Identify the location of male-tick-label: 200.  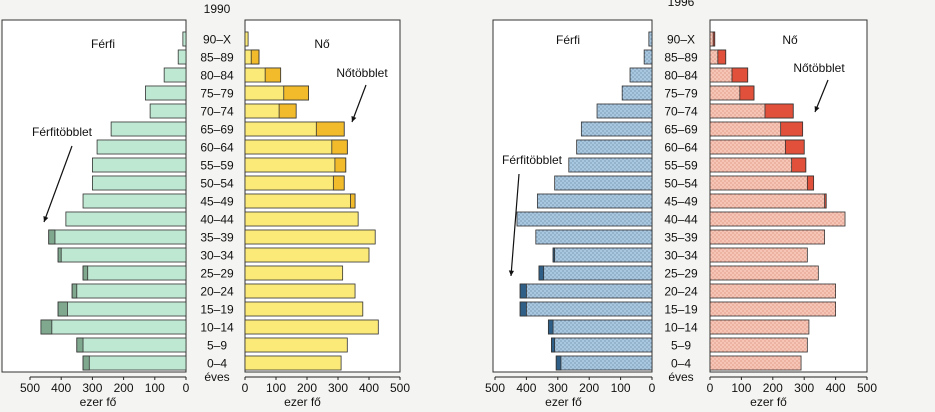
(589, 388).